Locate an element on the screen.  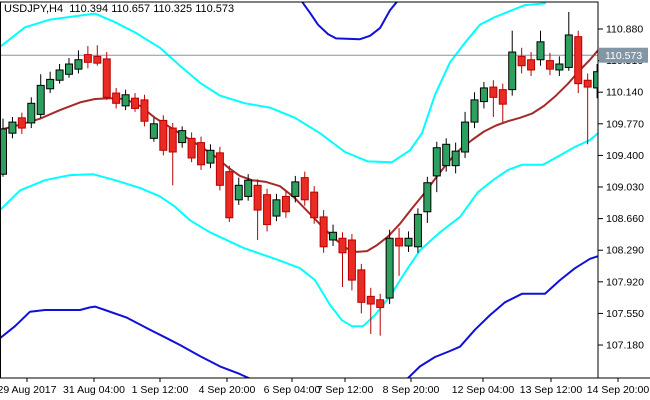
x-axis-label: 12 Sep 04:00 is located at coordinates (483, 390).